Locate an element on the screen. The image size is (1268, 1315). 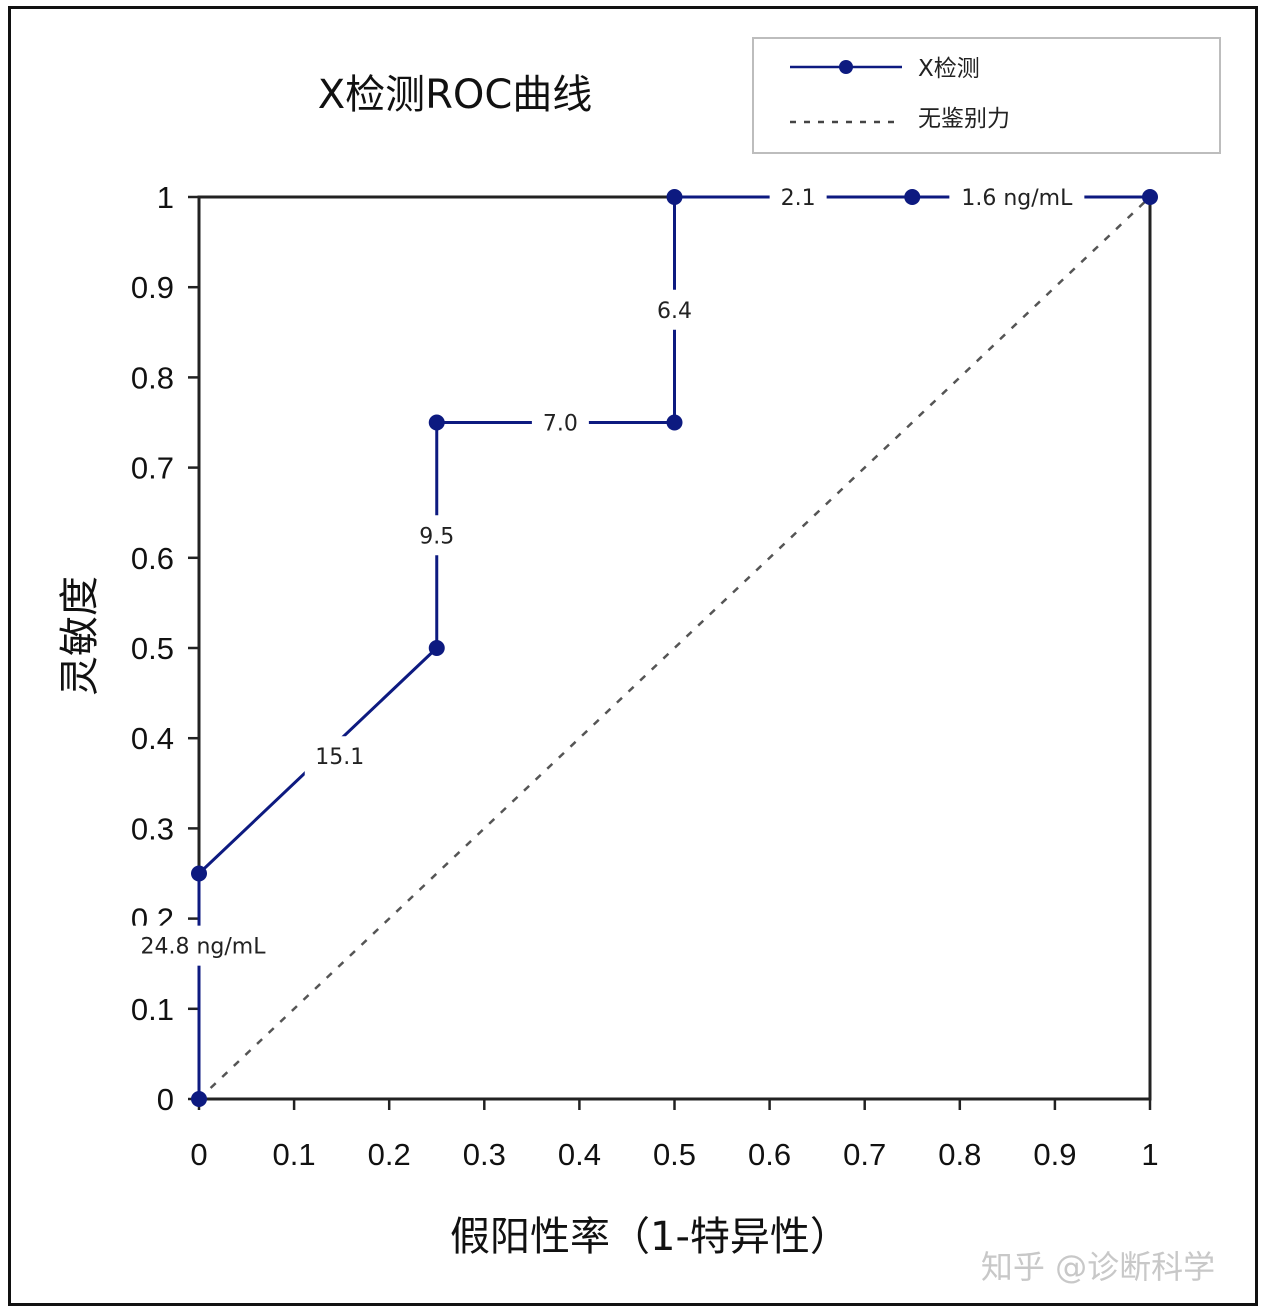
x-tick-label: 0.5 is located at coordinates (674, 1154).